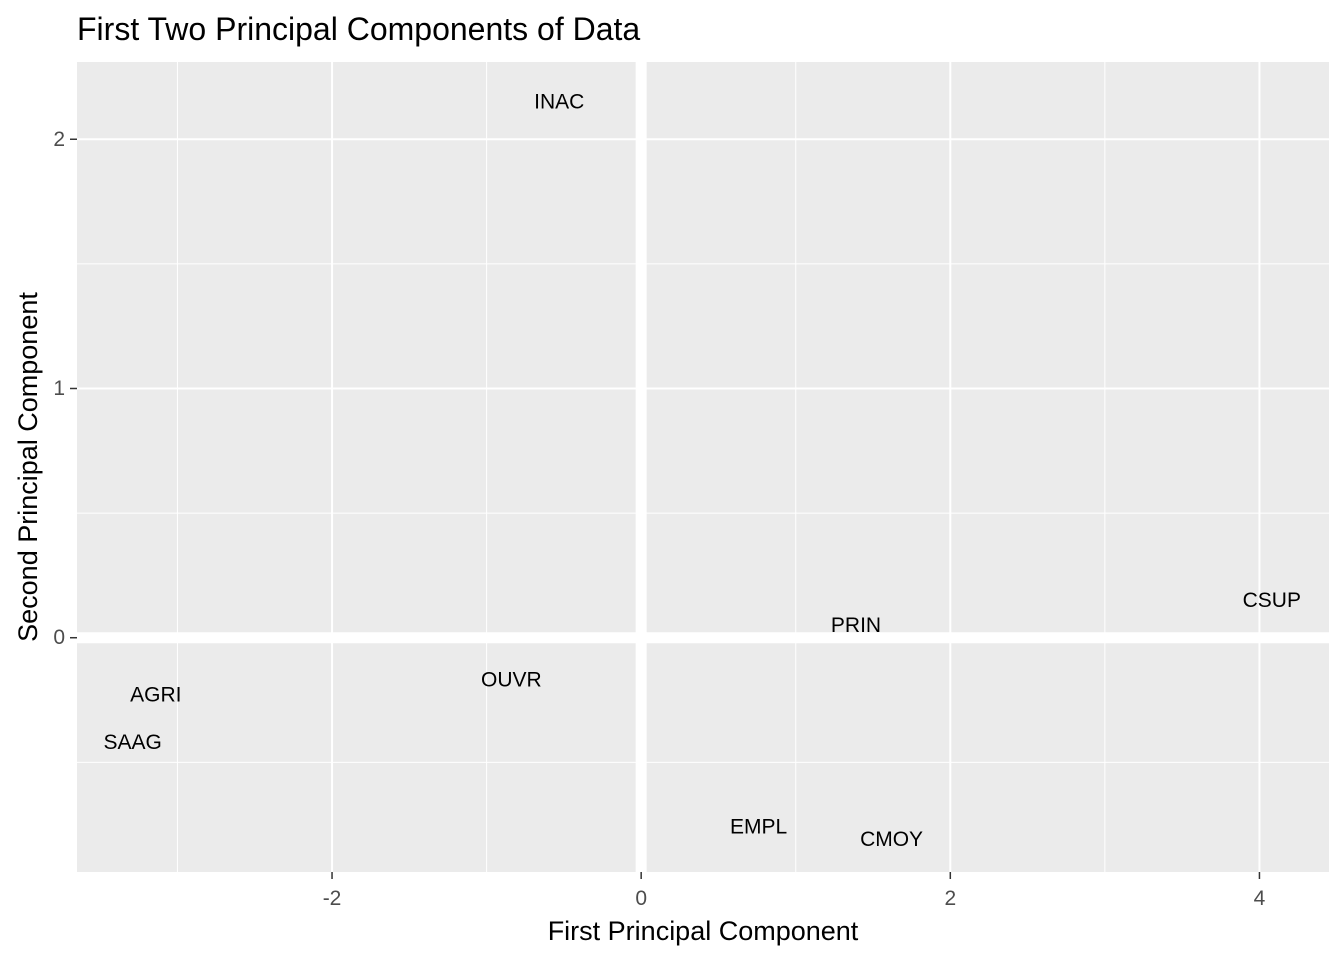 Image resolution: width=1344 pixels, height=960 pixels. Describe the element at coordinates (28, 467) in the screenshot. I see `y-axis-title: Second Principal Component` at that location.